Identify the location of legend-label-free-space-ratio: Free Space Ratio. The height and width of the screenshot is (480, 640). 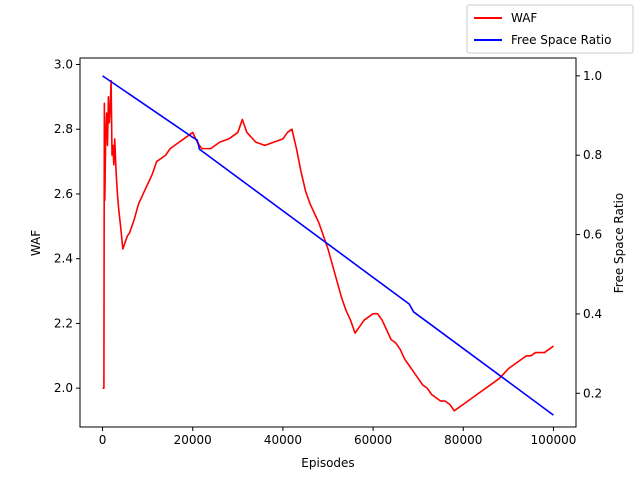
(561, 40).